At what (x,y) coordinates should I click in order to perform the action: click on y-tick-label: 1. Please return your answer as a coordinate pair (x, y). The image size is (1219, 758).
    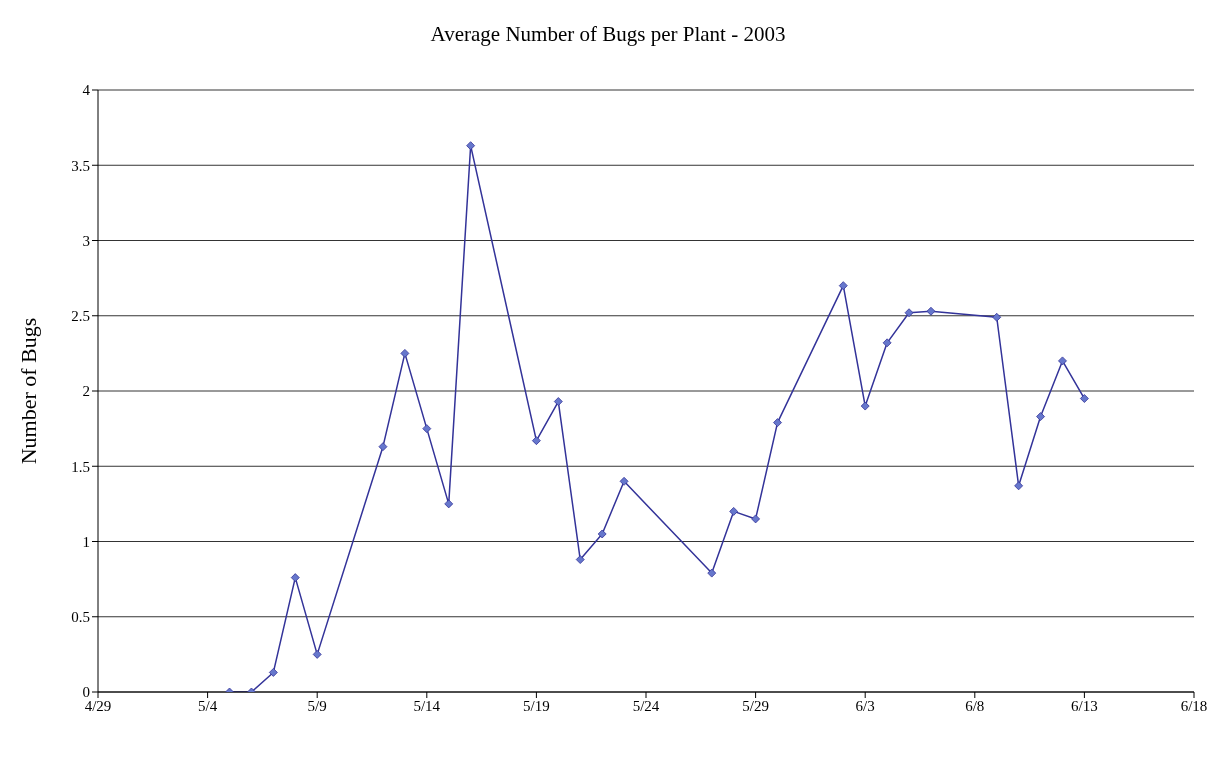
    Looking at the image, I should click on (86, 541).